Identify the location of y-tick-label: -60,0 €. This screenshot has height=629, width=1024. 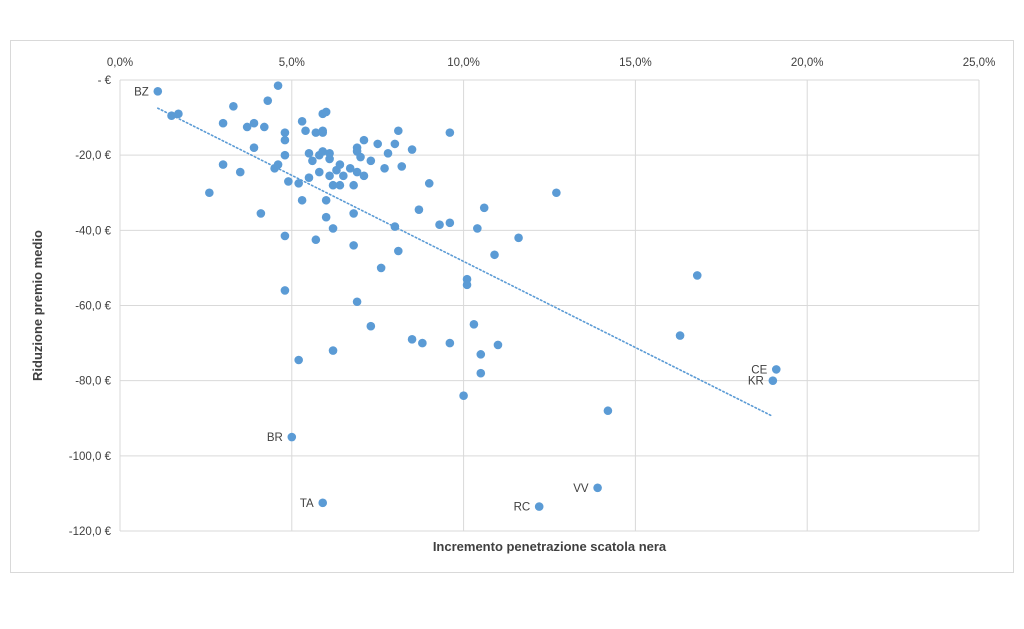
(93, 307).